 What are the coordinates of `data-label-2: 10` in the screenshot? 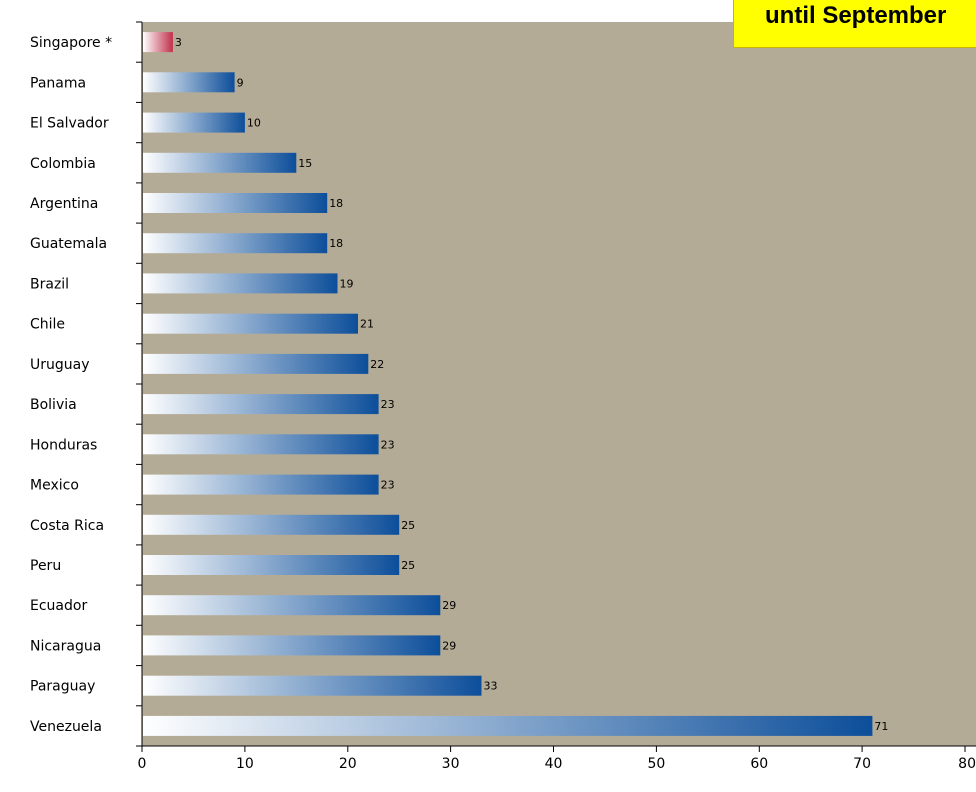 It's located at (254, 123).